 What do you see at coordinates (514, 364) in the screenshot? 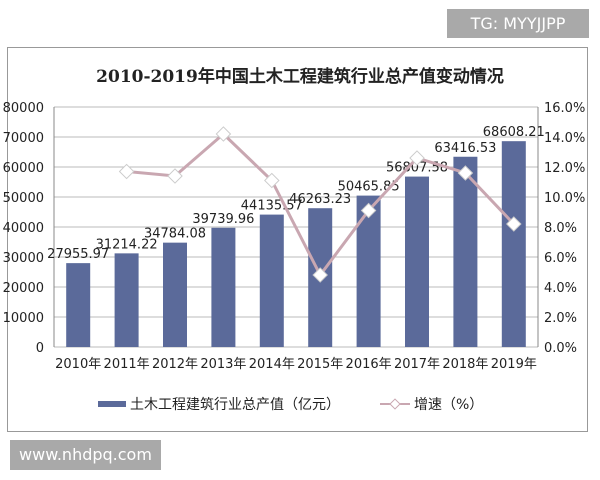
I see `x-tick-label: 2019年` at bounding box center [514, 364].